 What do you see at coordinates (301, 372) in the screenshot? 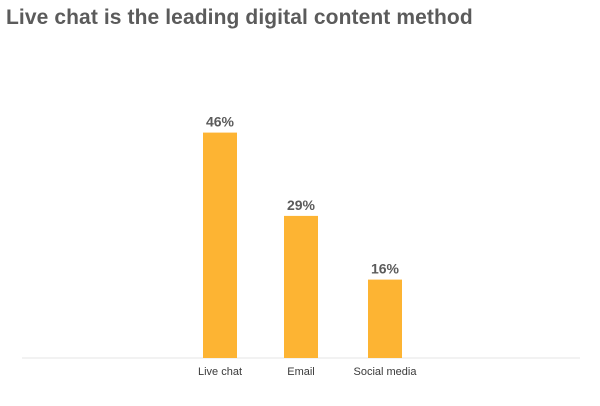
I see `category-label-email: Email` at bounding box center [301, 372].